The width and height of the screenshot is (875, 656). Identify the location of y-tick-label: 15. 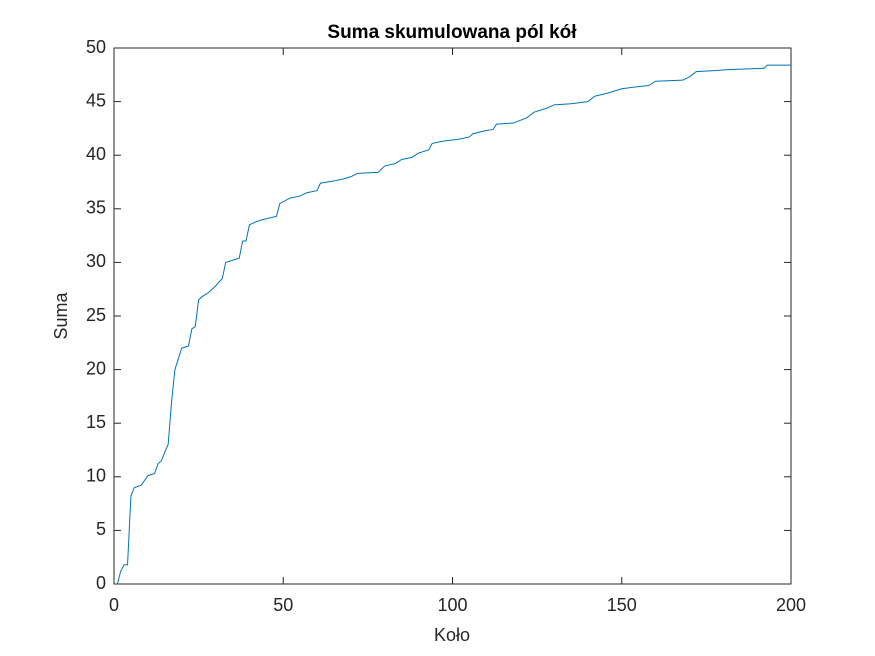
(96, 422).